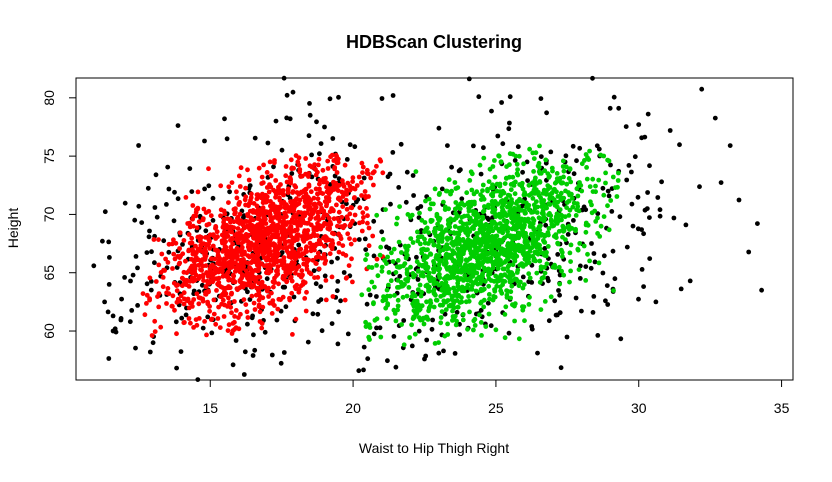 This screenshot has width=832, height=482. I want to click on x-tick-label: 20, so click(353, 408).